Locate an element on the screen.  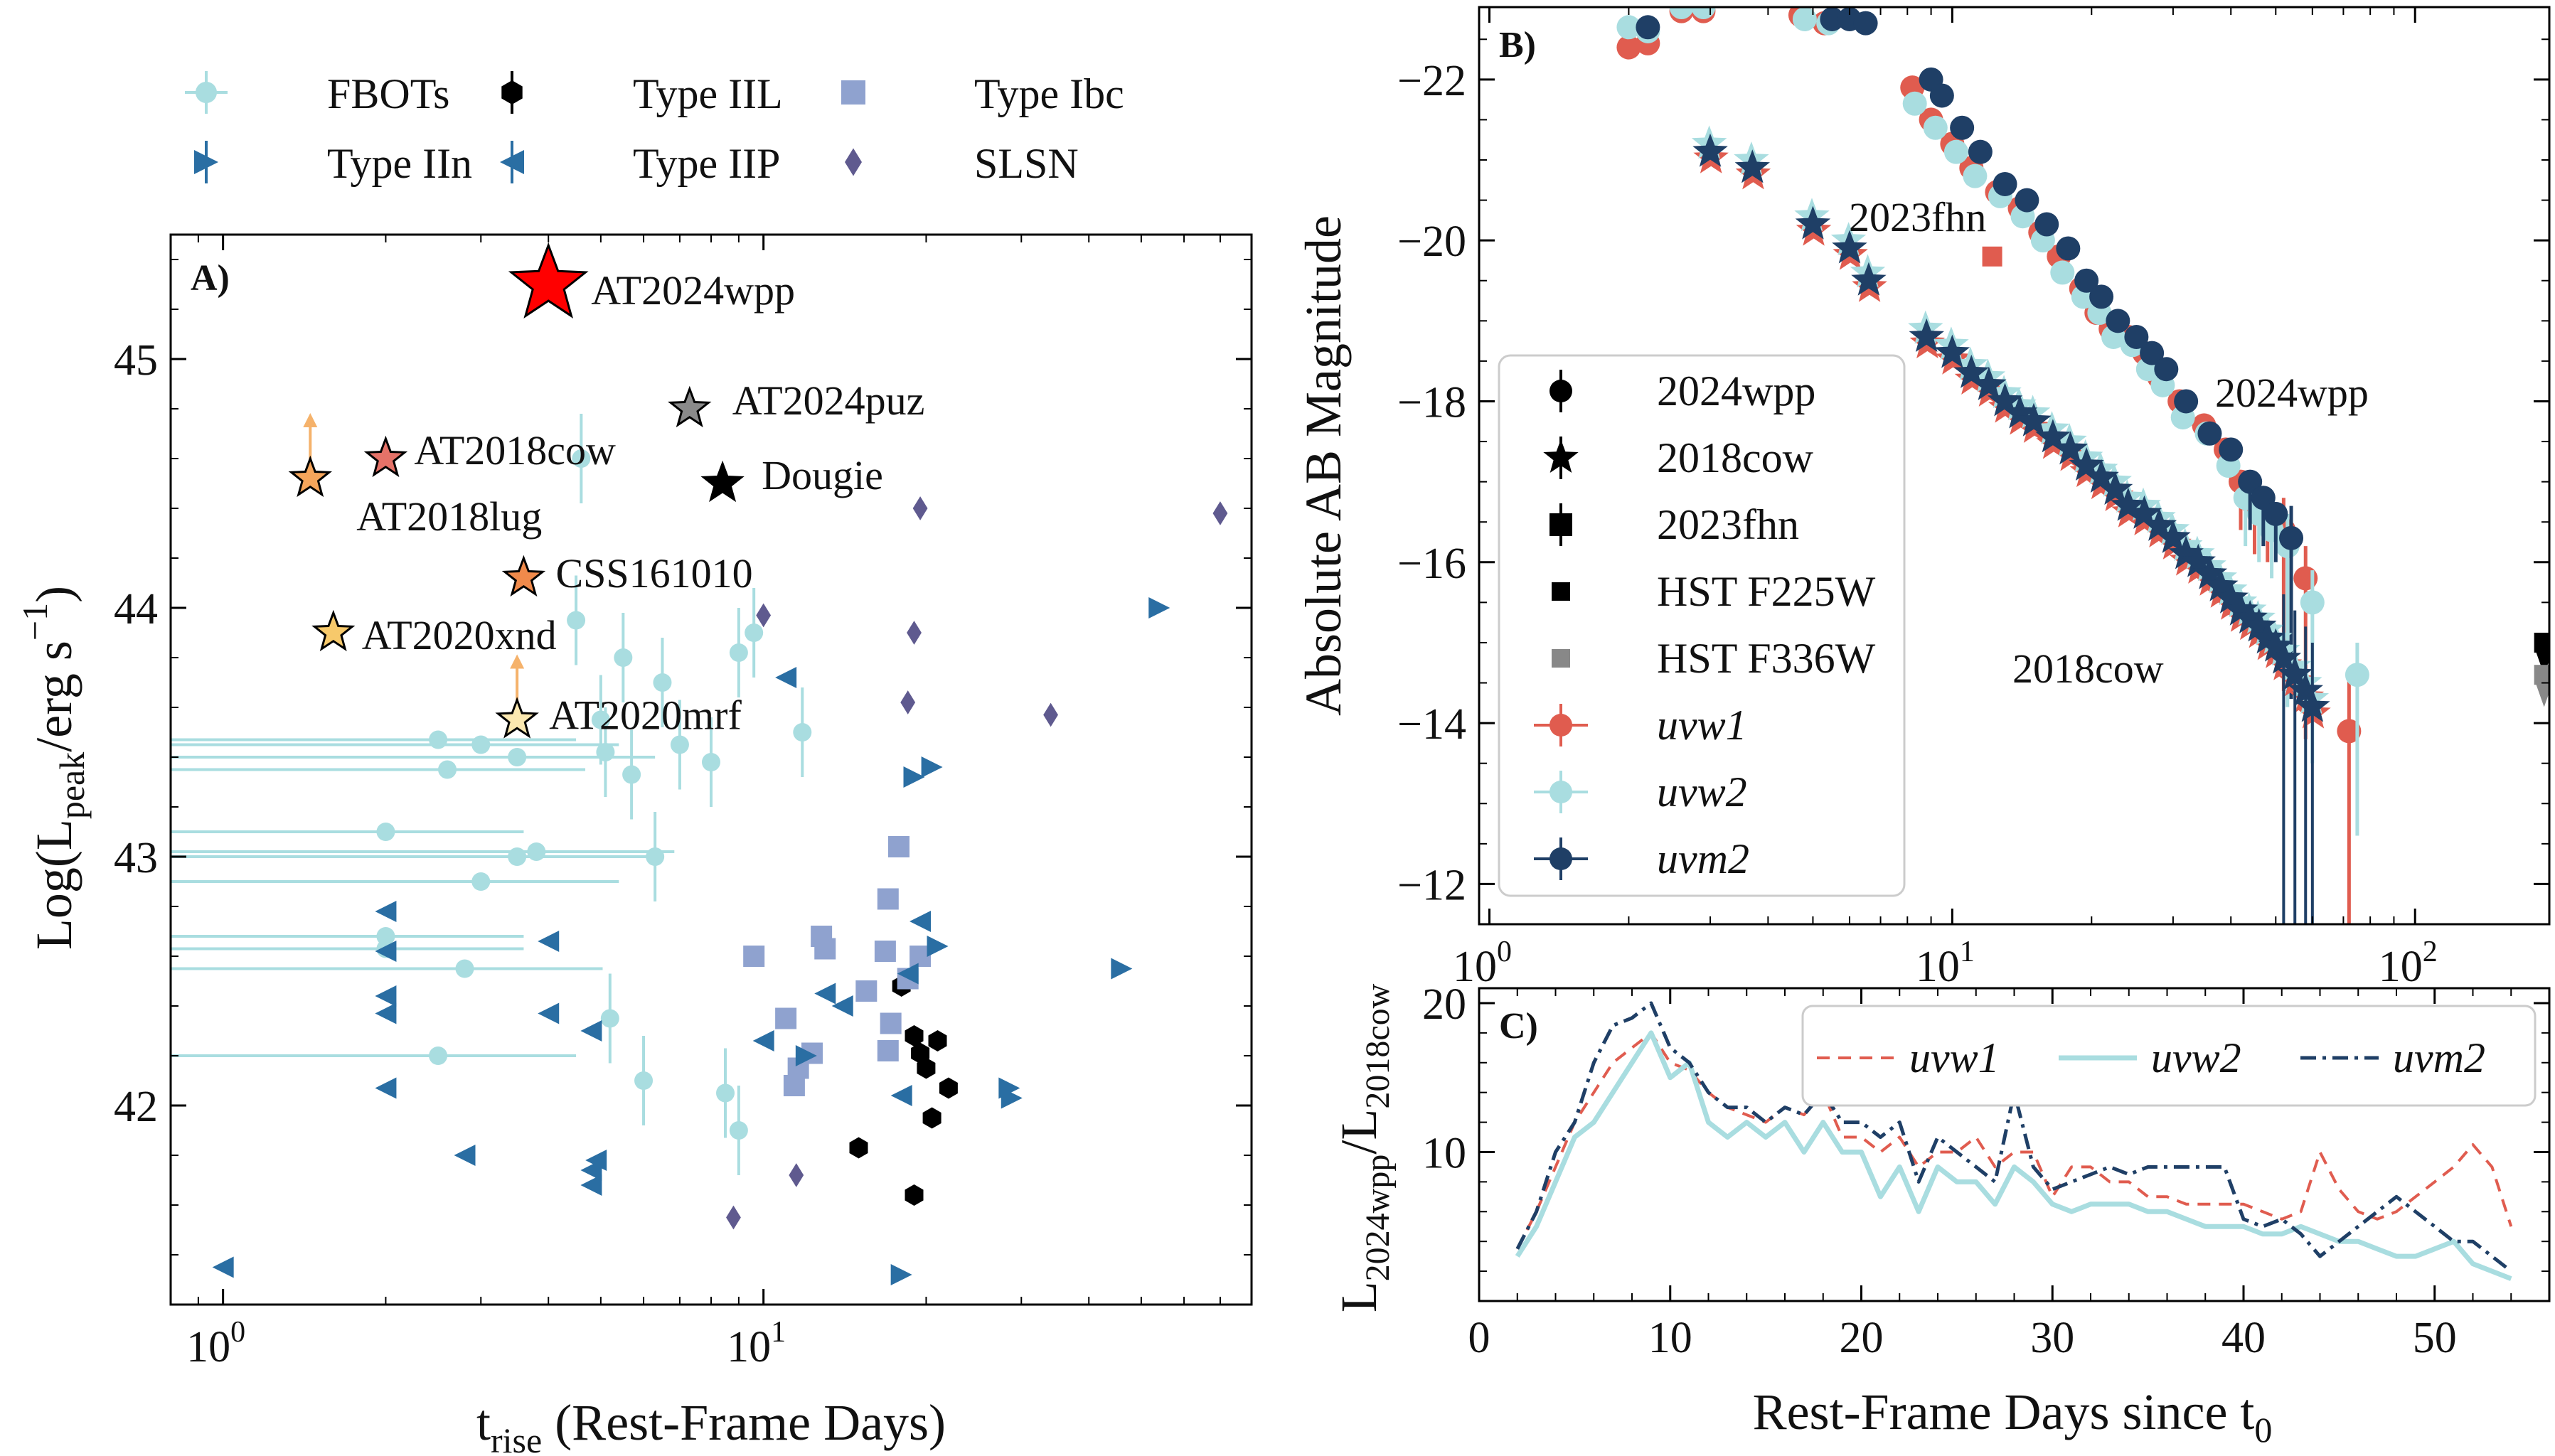
legend-marker-2023fhn is located at coordinates (1560, 525).